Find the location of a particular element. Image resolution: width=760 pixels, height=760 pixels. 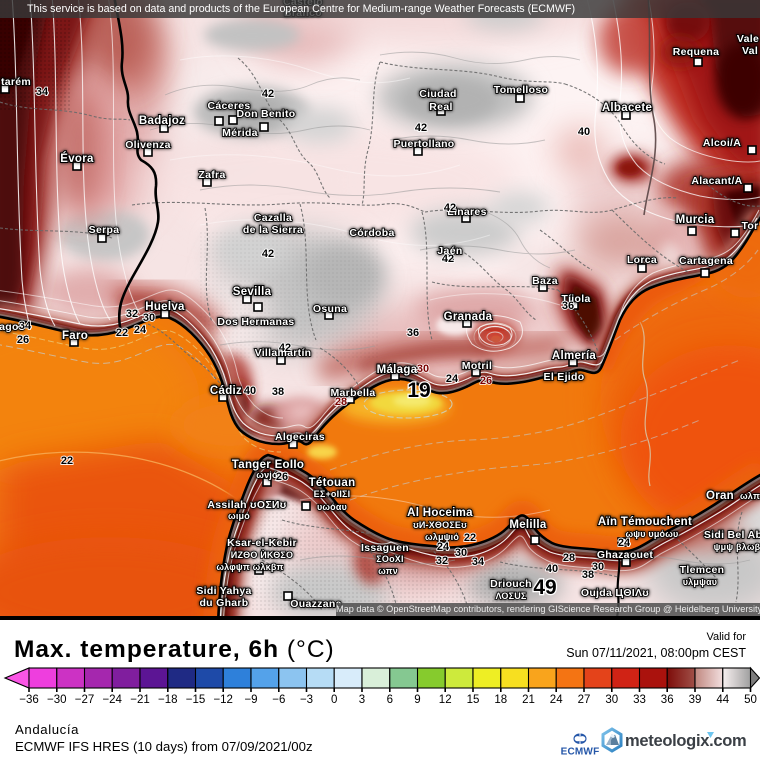

svg-text: Ksar-el-Kebir is located at coordinates (262, 543).